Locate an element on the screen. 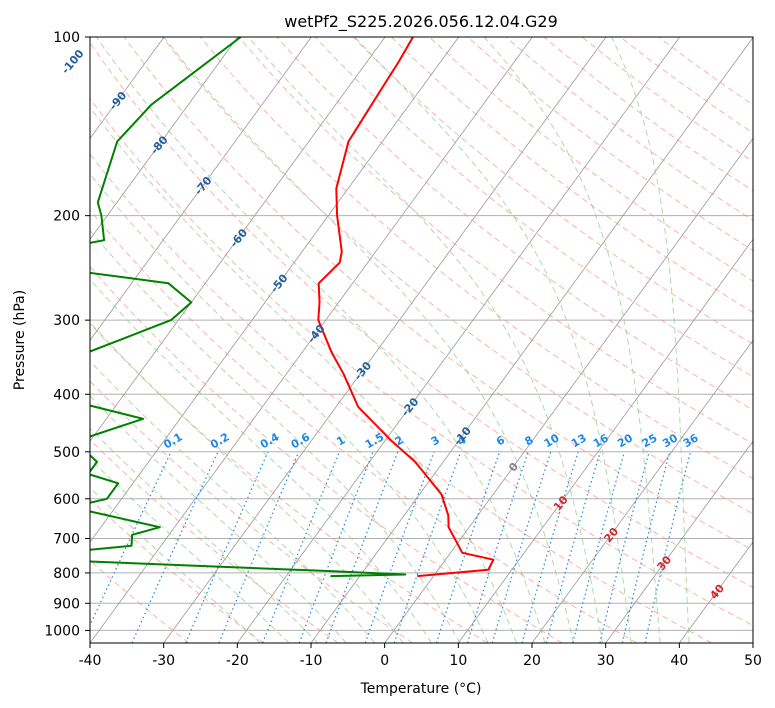 This screenshot has width=775, height=708. mixing-ratio-label: 1.5 is located at coordinates (374, 440).